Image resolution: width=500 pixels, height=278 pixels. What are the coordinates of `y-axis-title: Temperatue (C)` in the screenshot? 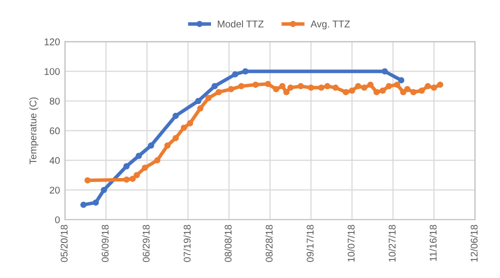 It's located at (33, 130).